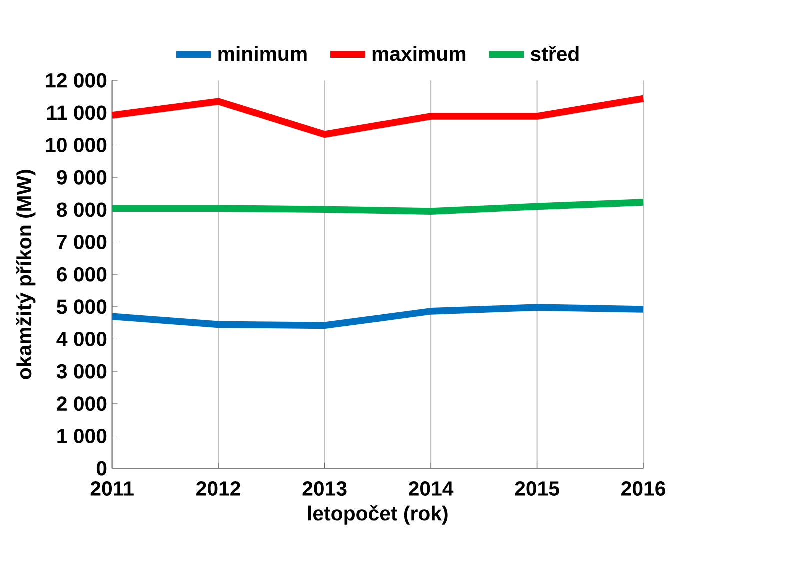  I want to click on y-tick-label: 12 000, so click(76, 80).